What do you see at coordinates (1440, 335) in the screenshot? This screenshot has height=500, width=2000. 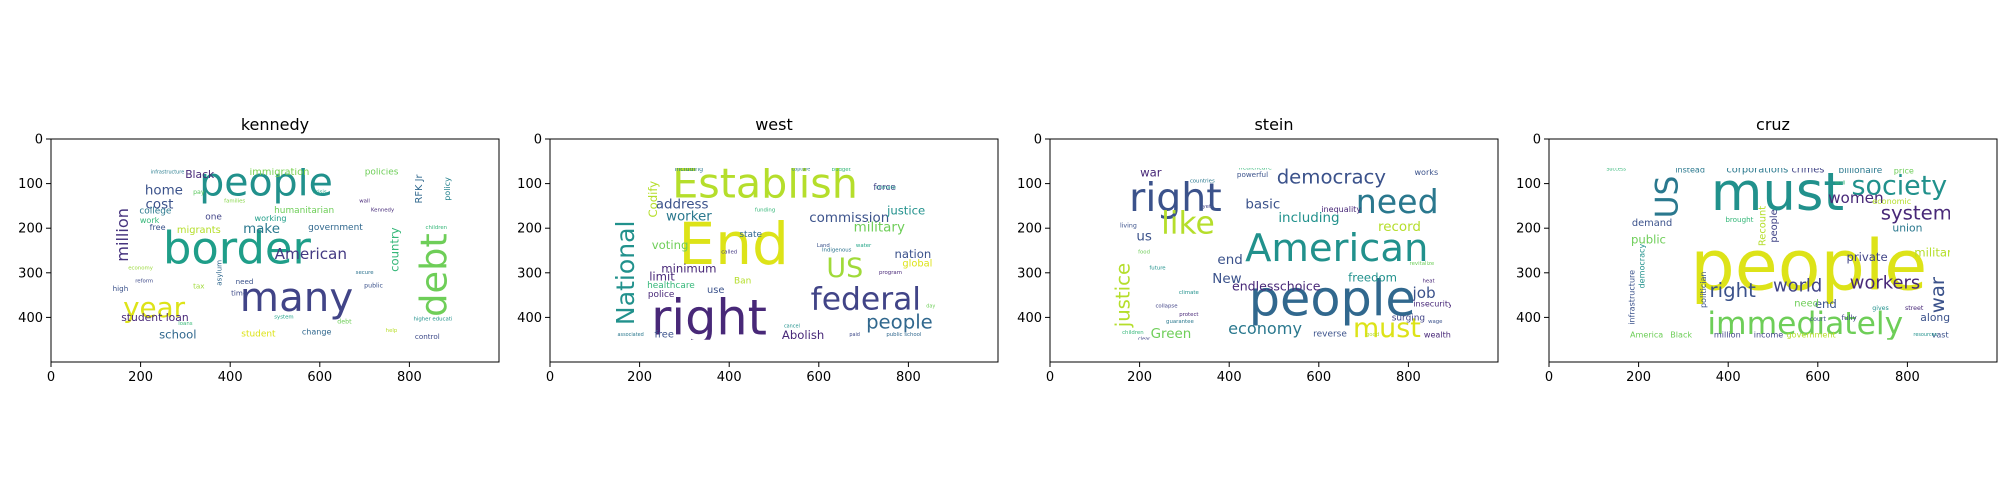 I see `cloud-word: wealthy` at bounding box center [1440, 335].